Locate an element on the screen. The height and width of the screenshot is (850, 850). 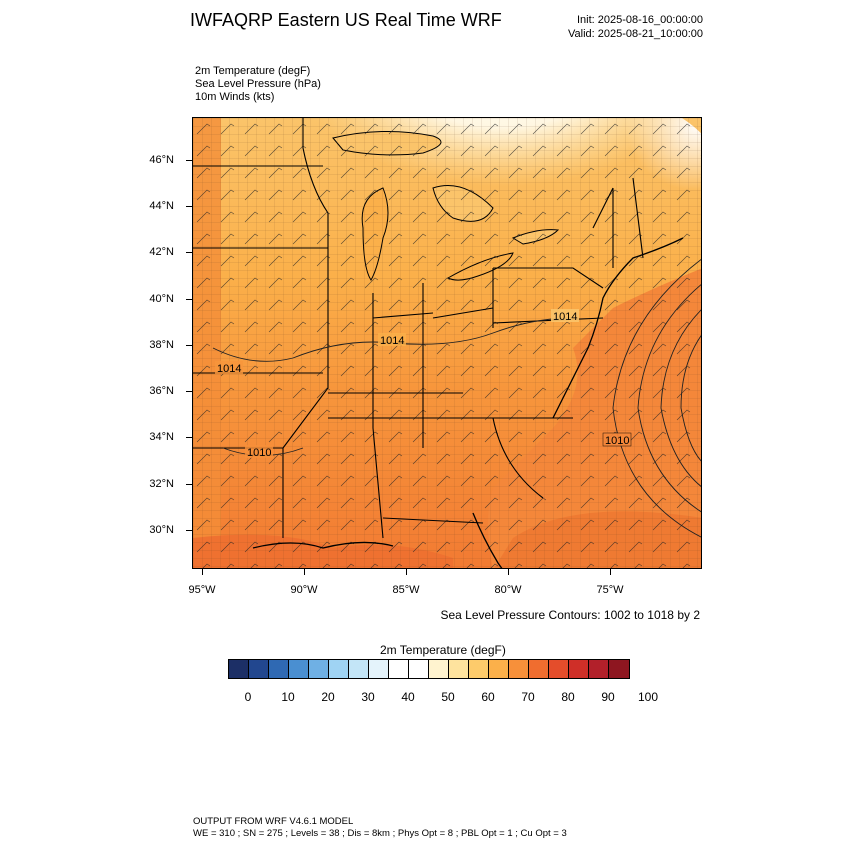
temperature-colorbar is located at coordinates (429, 669).